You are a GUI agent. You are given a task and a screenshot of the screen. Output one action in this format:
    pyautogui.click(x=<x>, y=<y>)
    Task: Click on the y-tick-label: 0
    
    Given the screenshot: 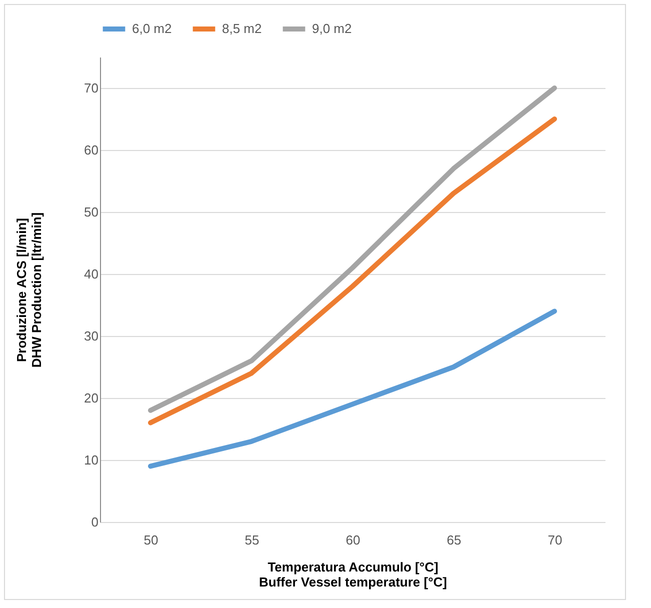 What is the action you would take?
    pyautogui.click(x=94, y=522)
    